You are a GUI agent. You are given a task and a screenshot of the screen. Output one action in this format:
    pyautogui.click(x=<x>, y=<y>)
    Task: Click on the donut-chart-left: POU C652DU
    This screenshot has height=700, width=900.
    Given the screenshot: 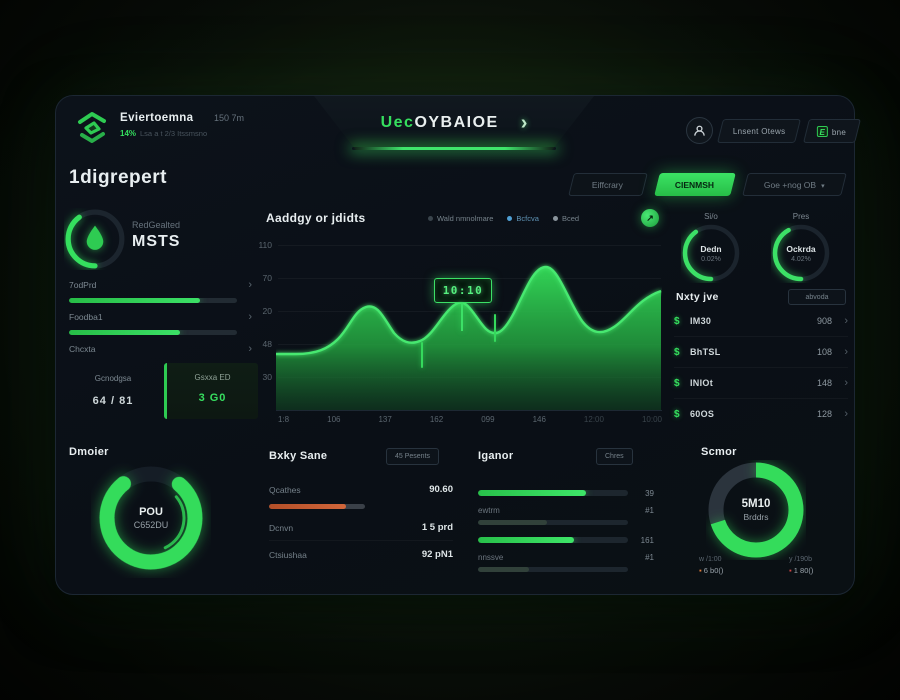 What is the action you would take?
    pyautogui.click(x=151, y=518)
    